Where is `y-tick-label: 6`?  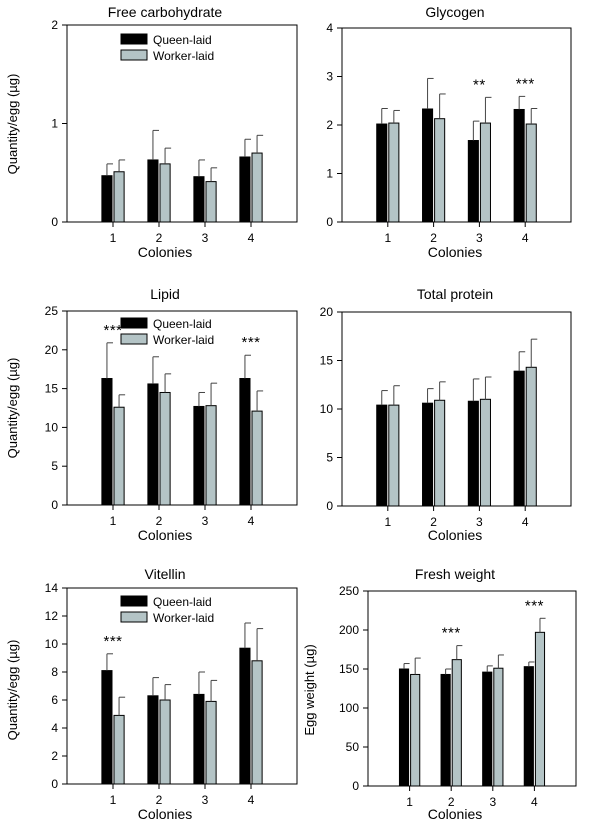
y-tick-label: 6 is located at coordinates (54, 700).